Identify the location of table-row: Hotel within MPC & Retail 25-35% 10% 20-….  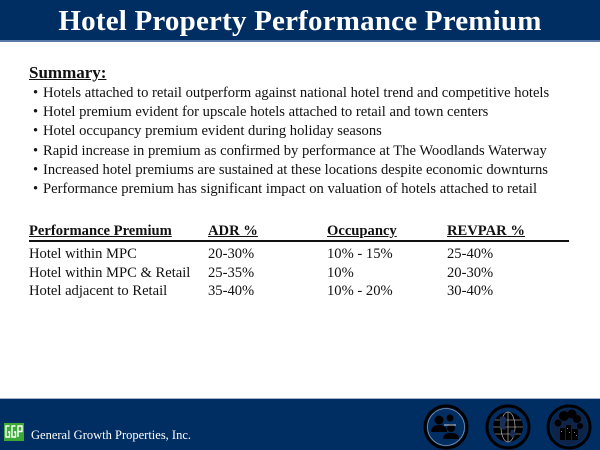
(299, 273).